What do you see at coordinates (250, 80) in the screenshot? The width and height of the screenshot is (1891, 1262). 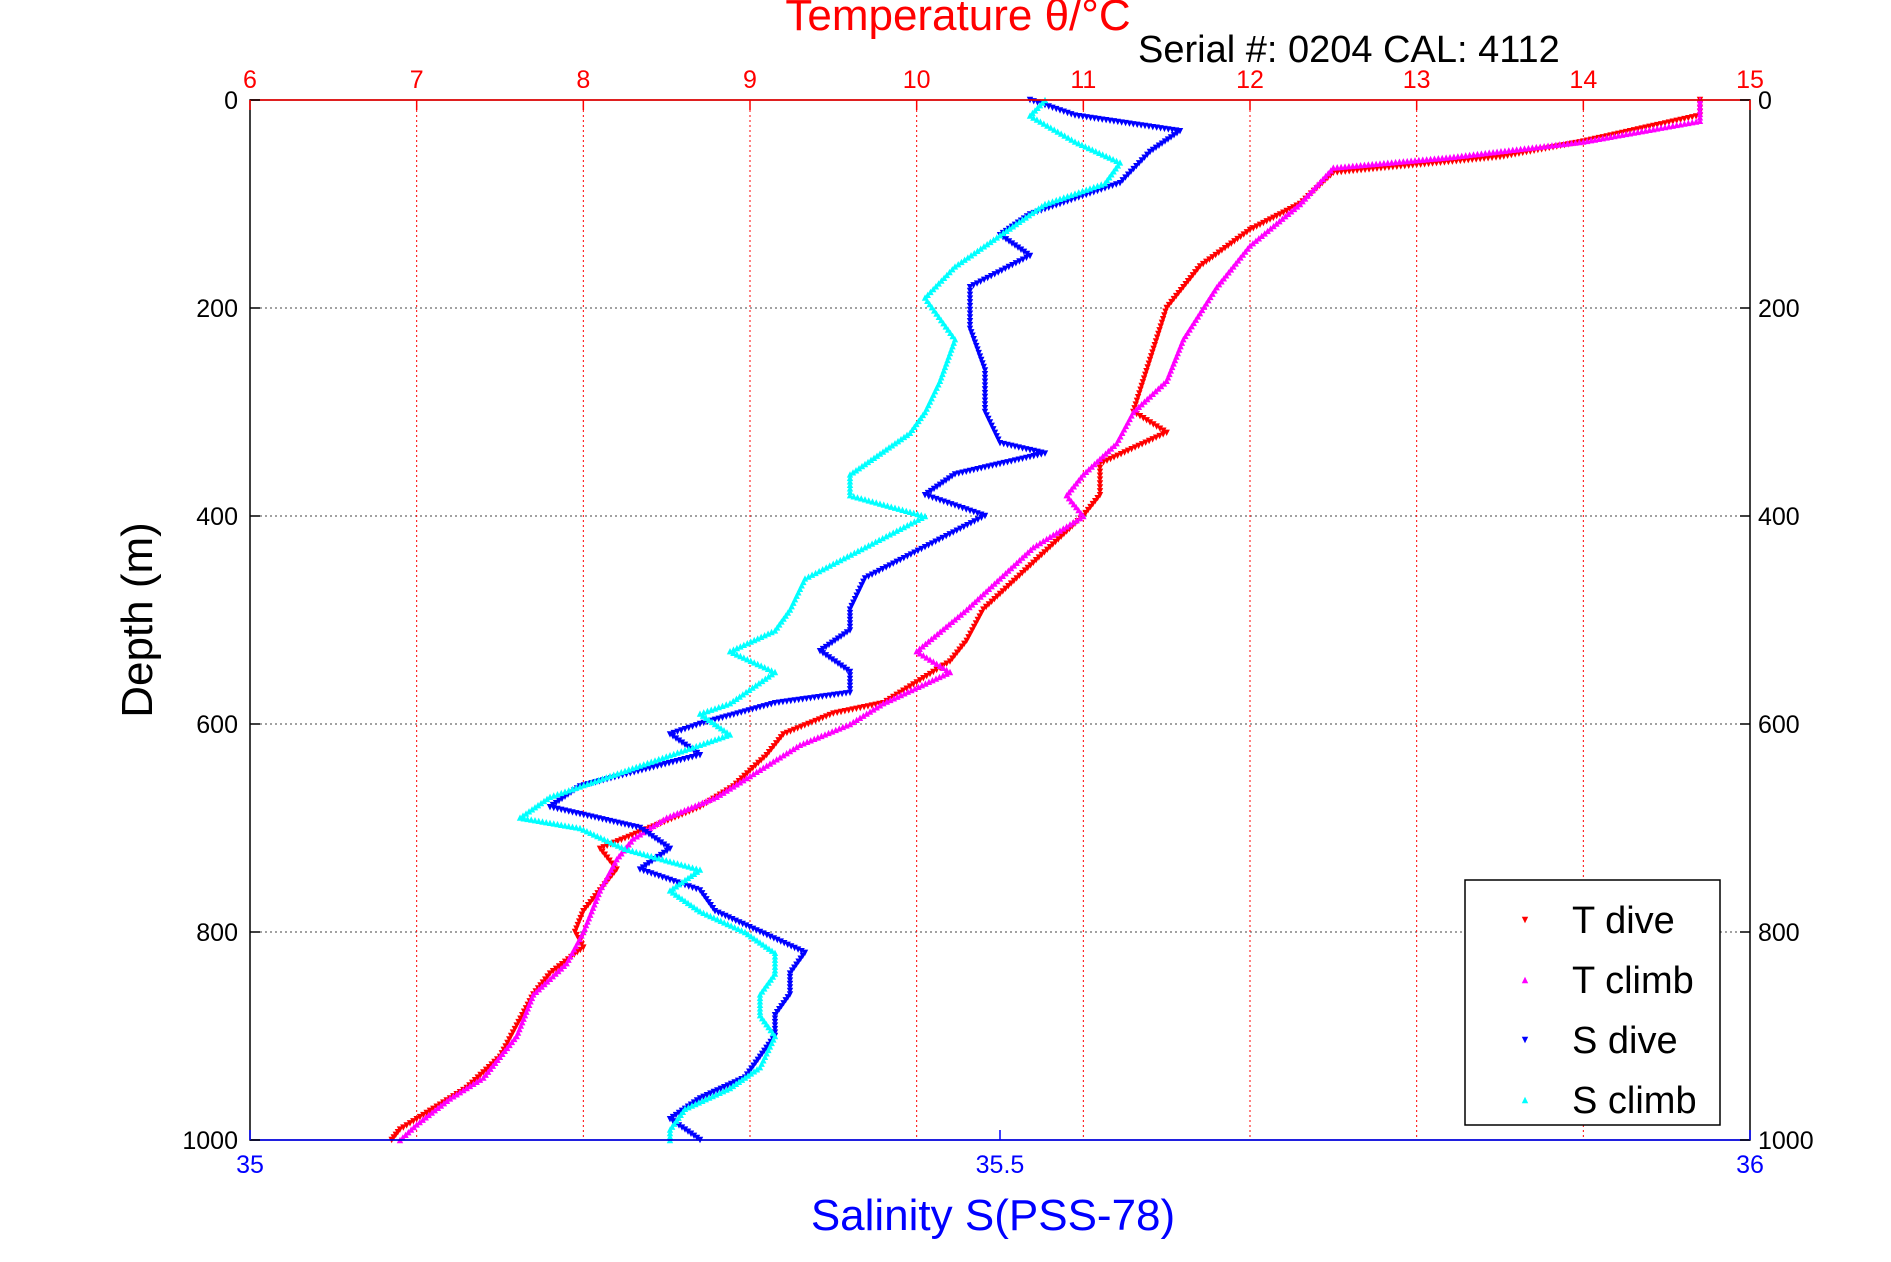 I see `temperature-tick-label: 6` at bounding box center [250, 80].